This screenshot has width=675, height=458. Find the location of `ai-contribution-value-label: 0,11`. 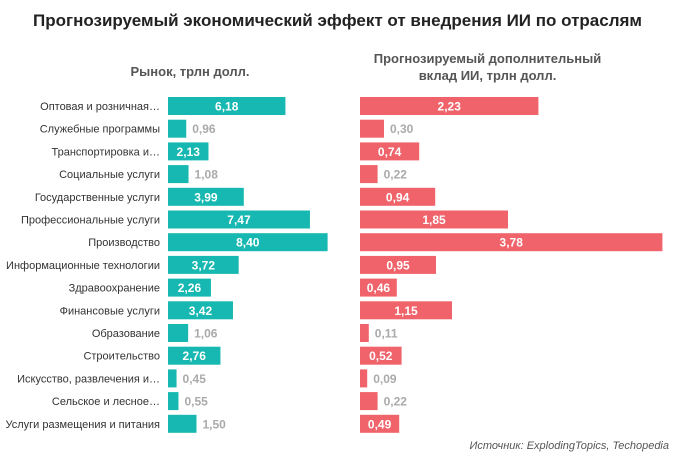

ai-contribution-value-label: 0,11 is located at coordinates (386, 334).